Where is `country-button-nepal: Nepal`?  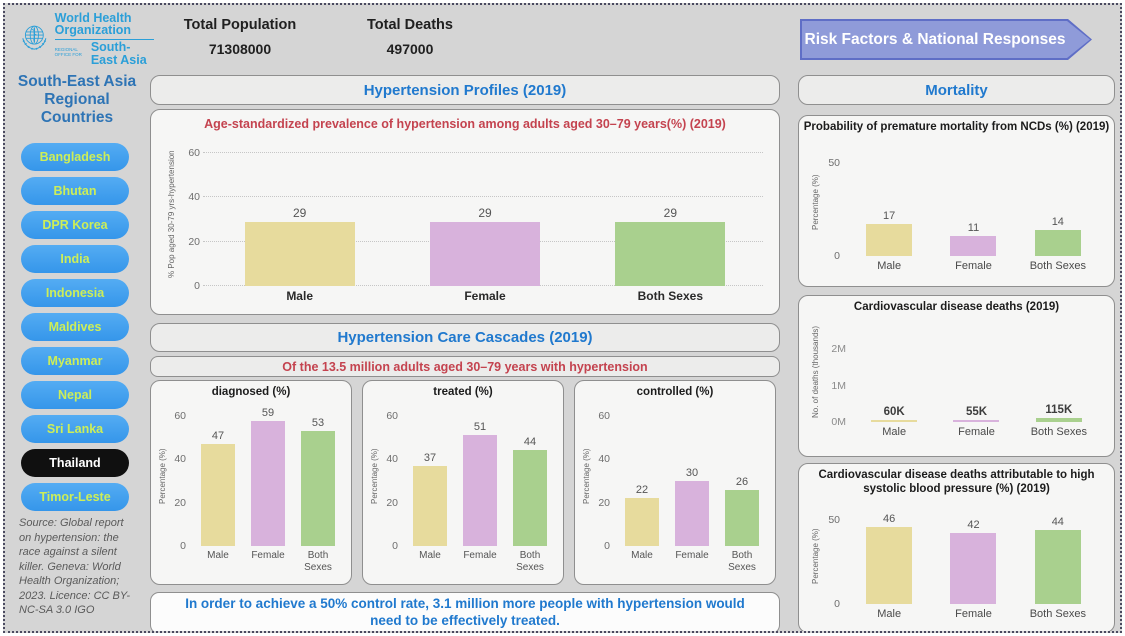 country-button-nepal: Nepal is located at coordinates (75, 395).